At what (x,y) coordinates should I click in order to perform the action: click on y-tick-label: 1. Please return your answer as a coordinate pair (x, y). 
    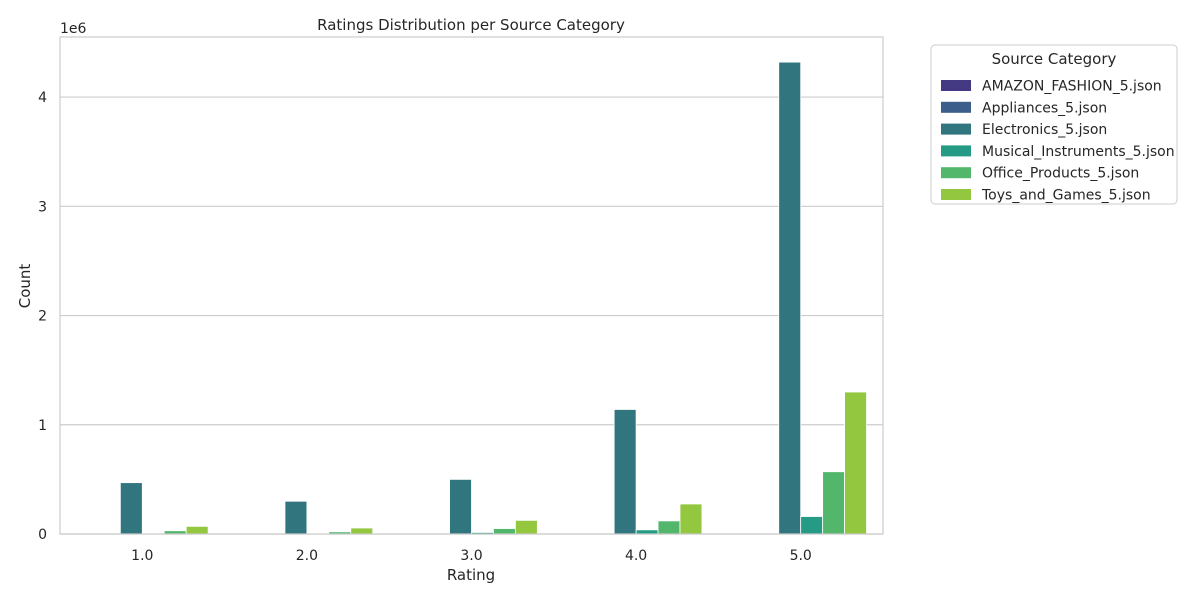
    Looking at the image, I should click on (42, 426).